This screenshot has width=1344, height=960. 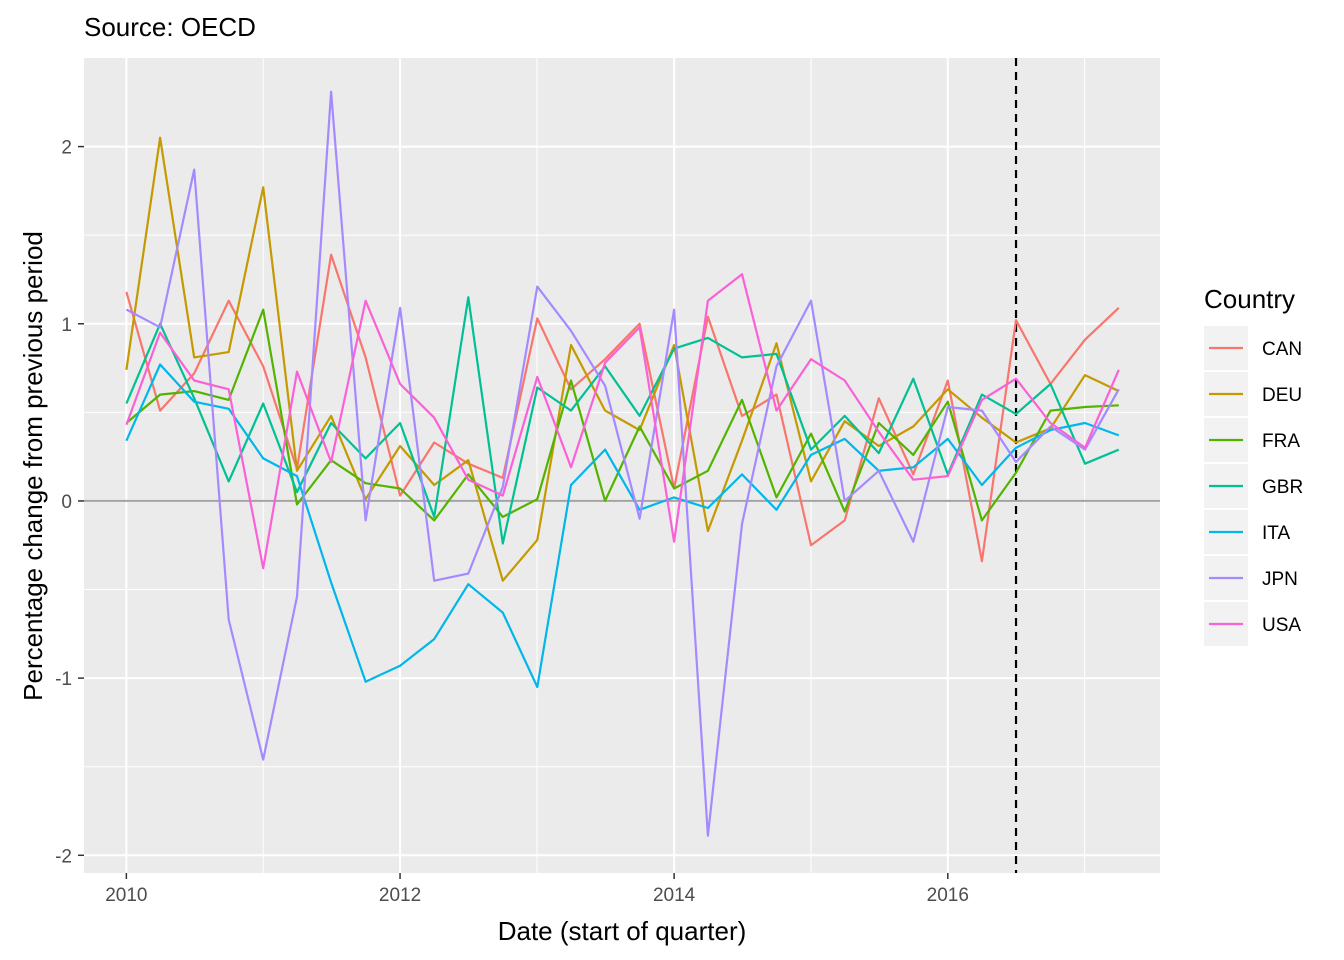 What do you see at coordinates (63, 679) in the screenshot?
I see `y-tick-label: -1` at bounding box center [63, 679].